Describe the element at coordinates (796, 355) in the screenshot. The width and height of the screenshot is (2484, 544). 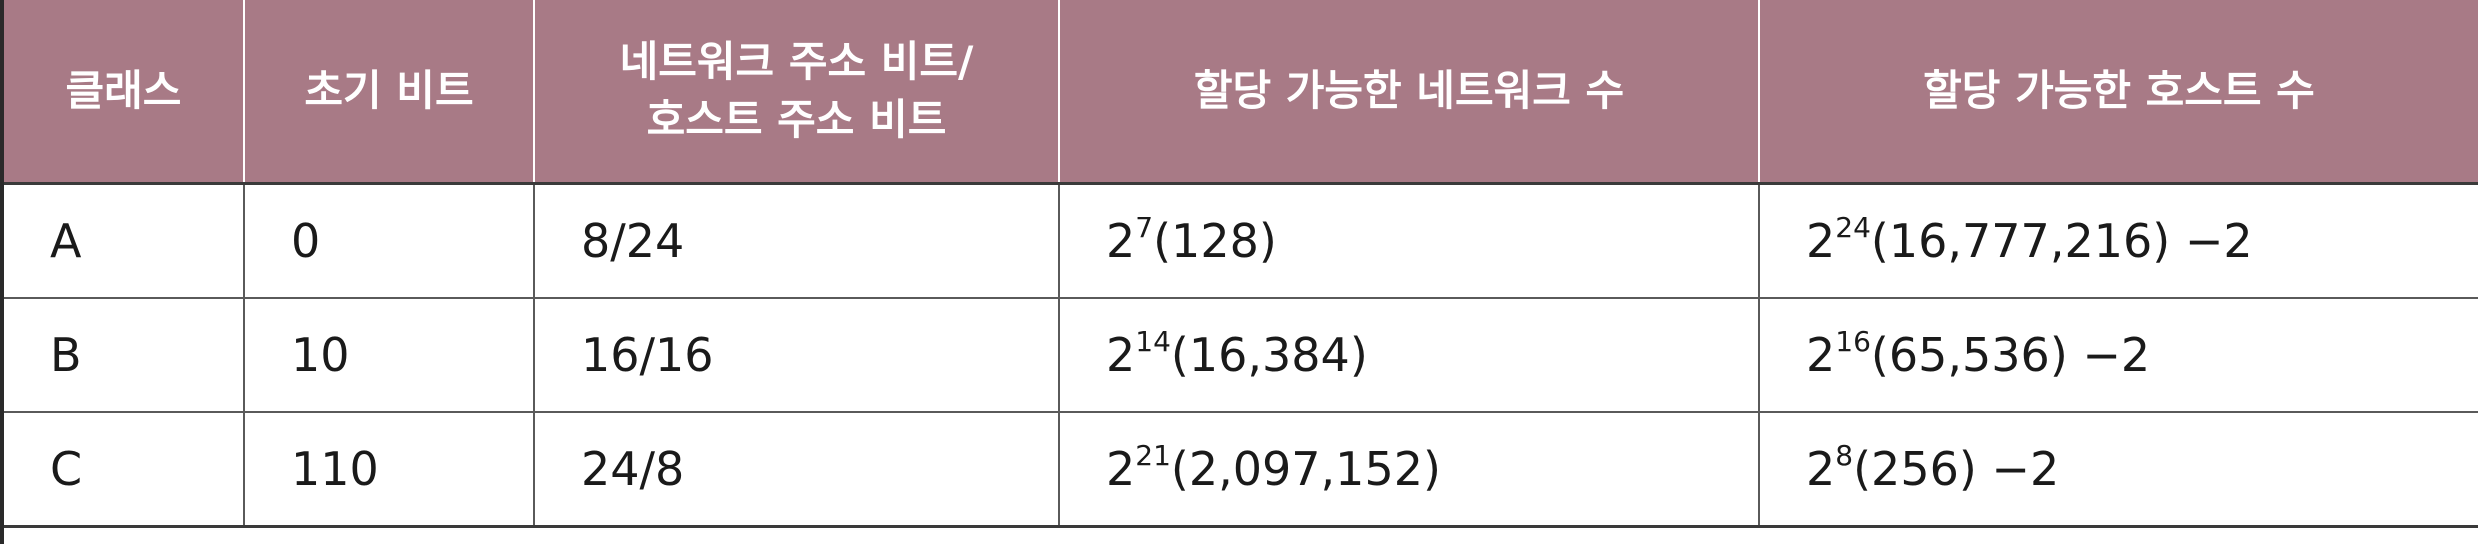
I see `cell-net-host-bits: 16/16` at that location.